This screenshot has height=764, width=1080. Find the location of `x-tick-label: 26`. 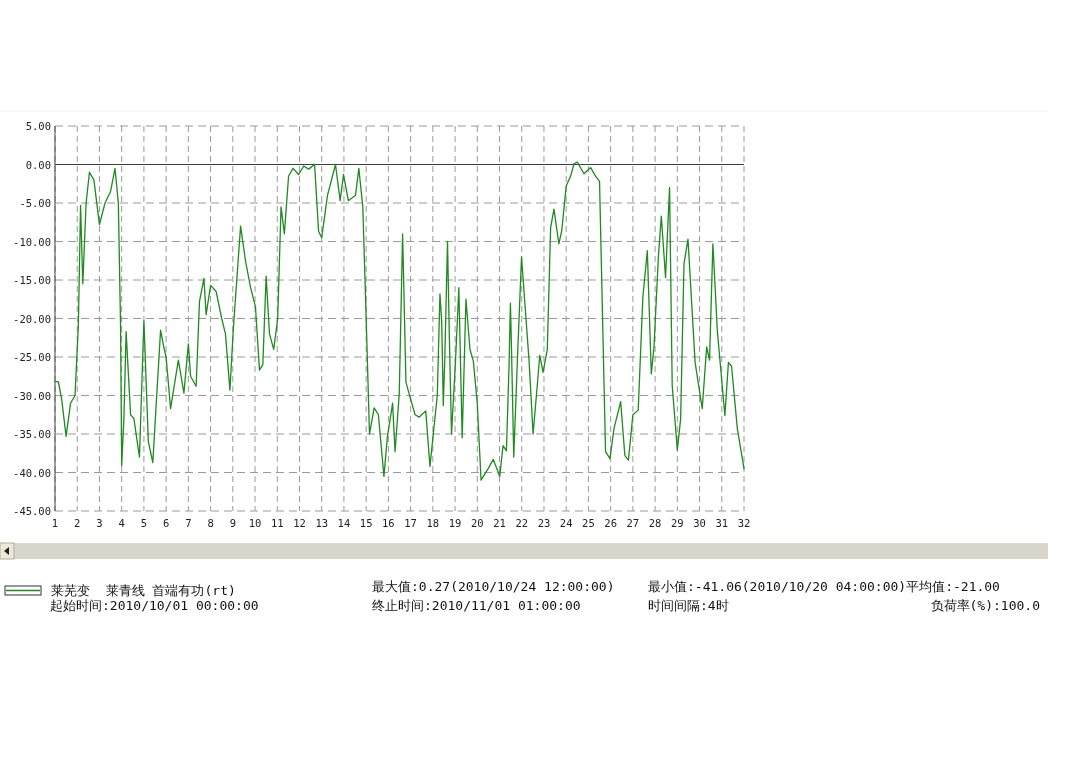

x-tick-label: 26 is located at coordinates (610, 523).